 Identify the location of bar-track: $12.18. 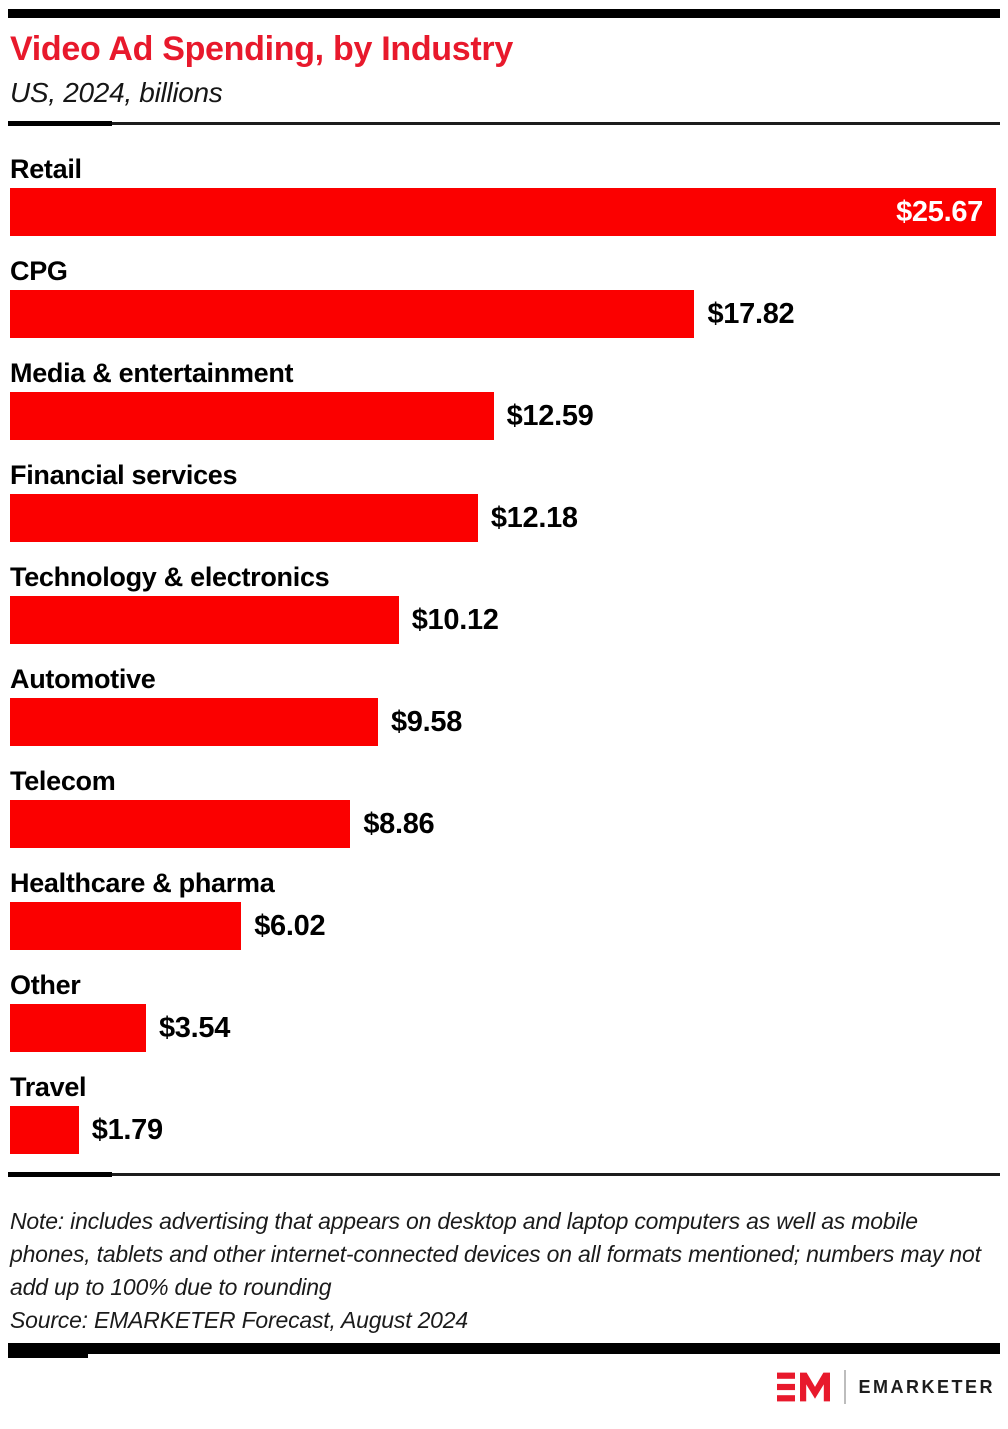
(503, 518).